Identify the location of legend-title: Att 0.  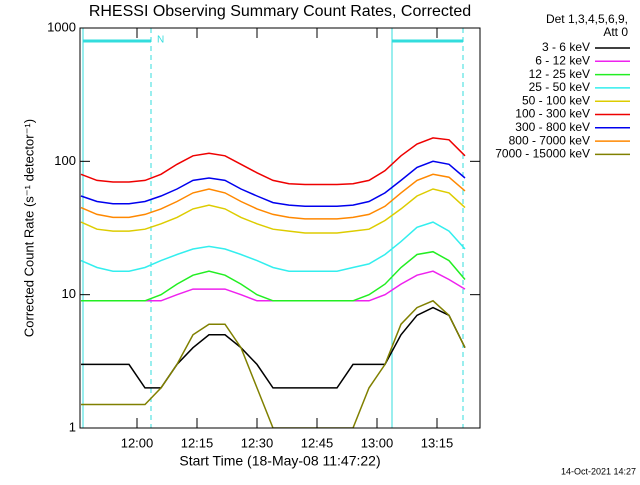
(615, 32).